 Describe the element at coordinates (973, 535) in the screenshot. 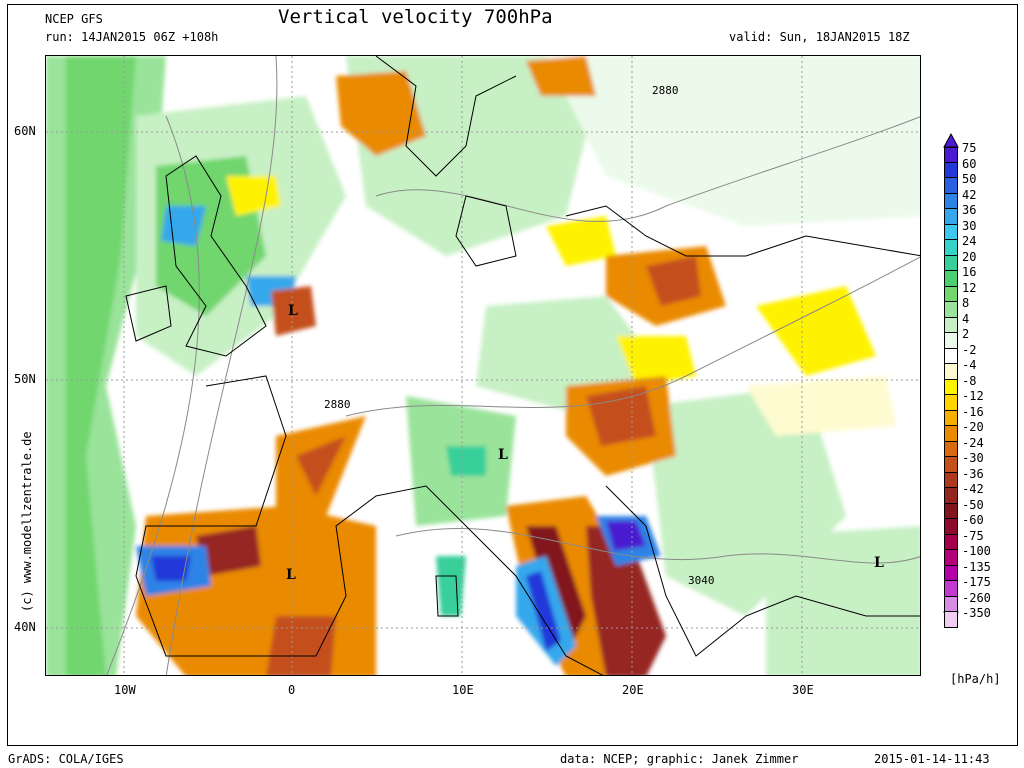

I see `colorbar-label: -75` at that location.